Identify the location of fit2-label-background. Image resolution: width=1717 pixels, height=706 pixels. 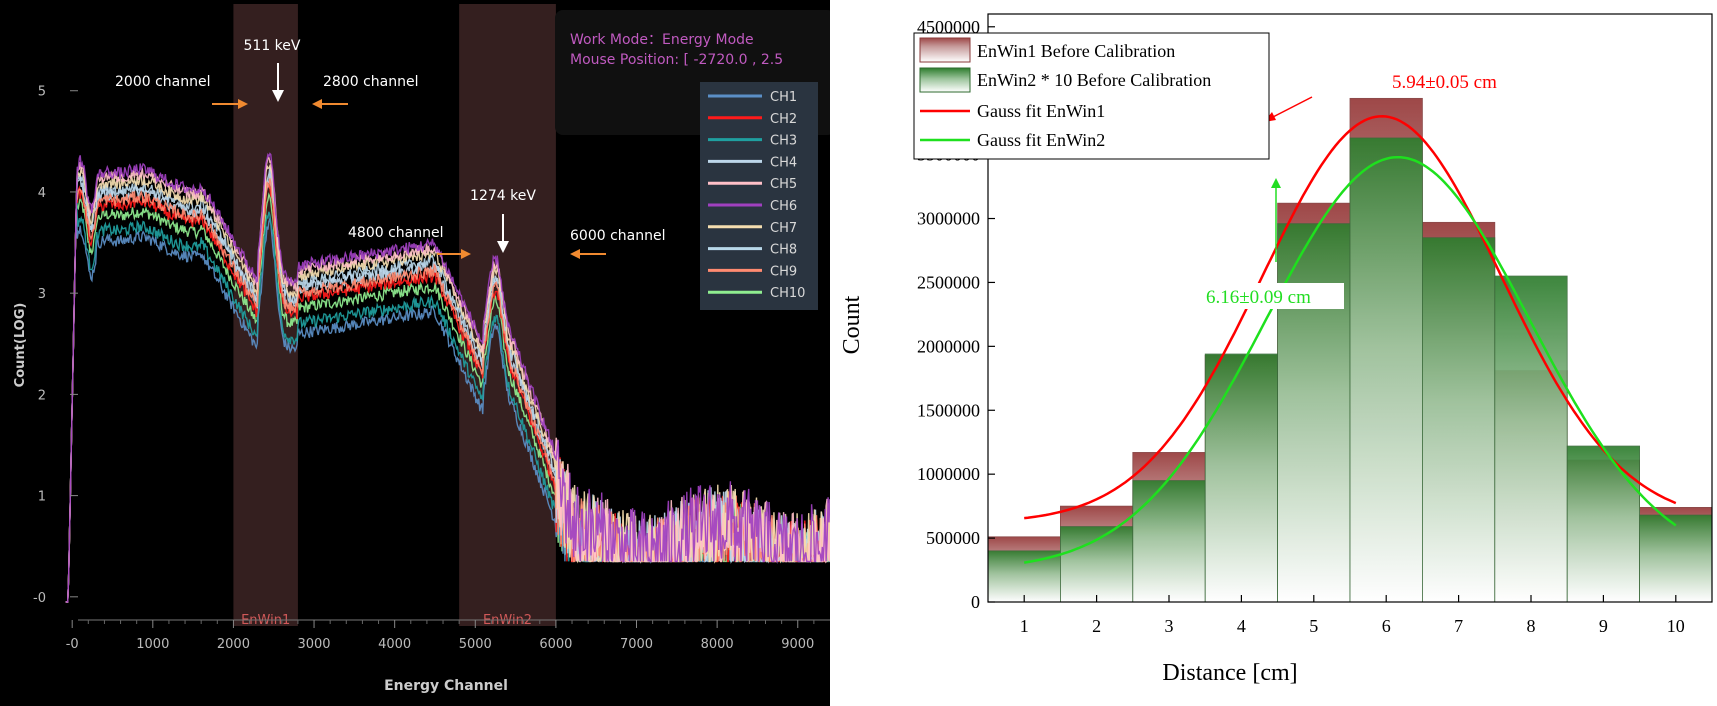
(1273, 296).